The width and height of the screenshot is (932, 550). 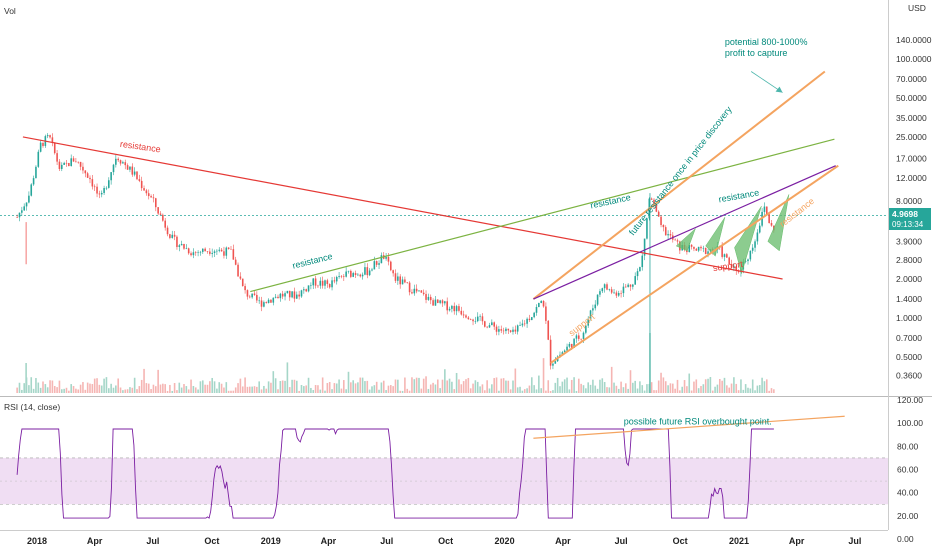 What do you see at coordinates (910, 219) in the screenshot?
I see `last-price-badge` at bounding box center [910, 219].